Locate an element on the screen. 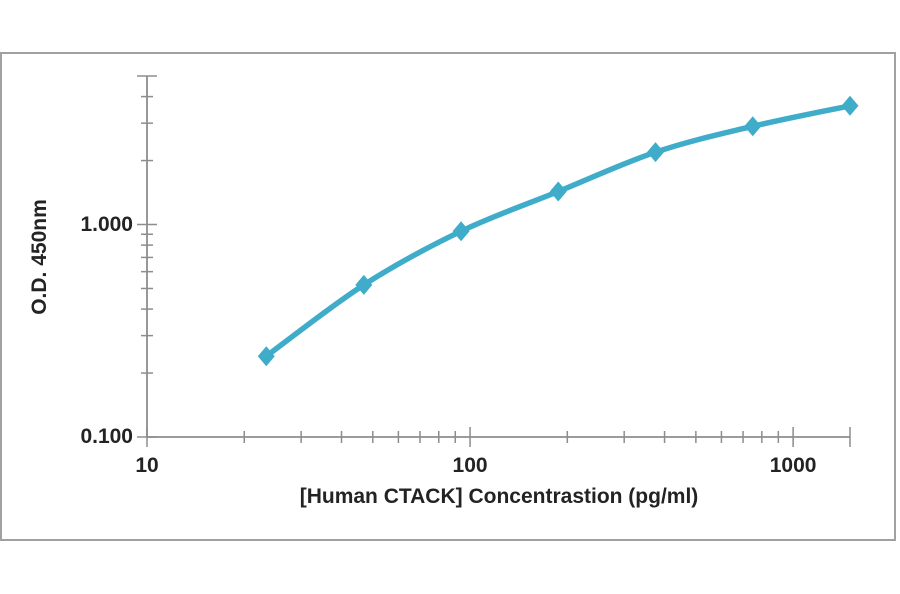  x-axis-title: [Human CTACK] Concentrastion (pg/ml) is located at coordinates (499, 496).